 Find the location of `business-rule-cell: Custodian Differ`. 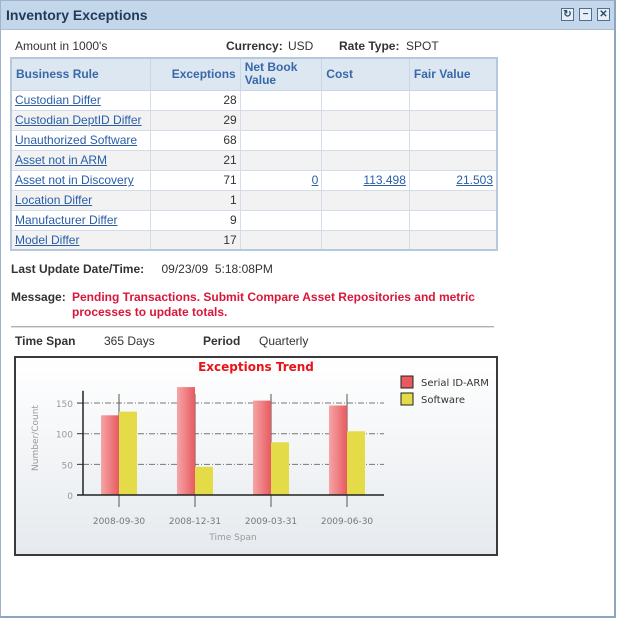

business-rule-cell: Custodian Differ is located at coordinates (80, 100).